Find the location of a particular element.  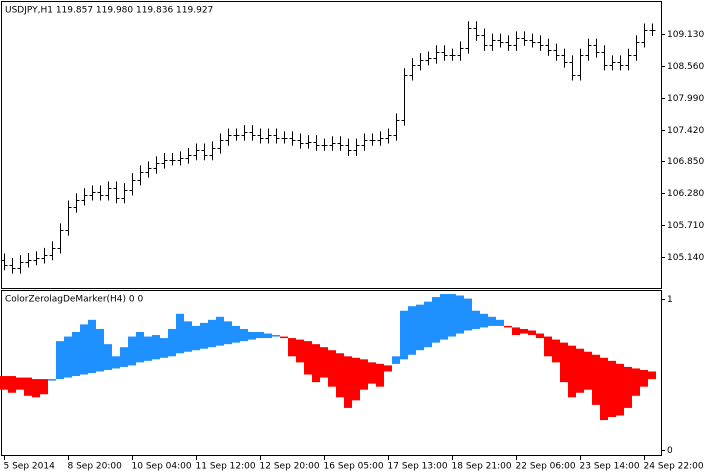

y-tick-label: 109.130 is located at coordinates (685, 35).